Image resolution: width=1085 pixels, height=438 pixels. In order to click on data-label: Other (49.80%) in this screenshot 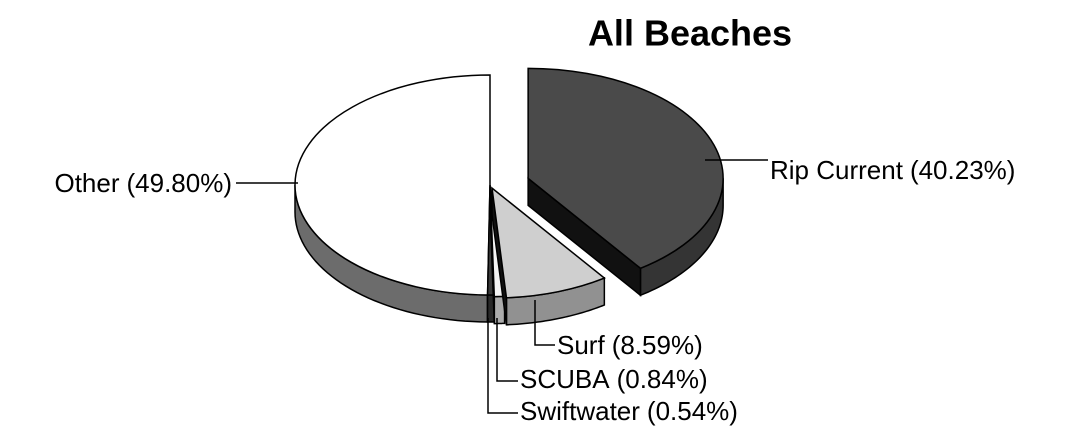, I will do `click(143, 183)`.